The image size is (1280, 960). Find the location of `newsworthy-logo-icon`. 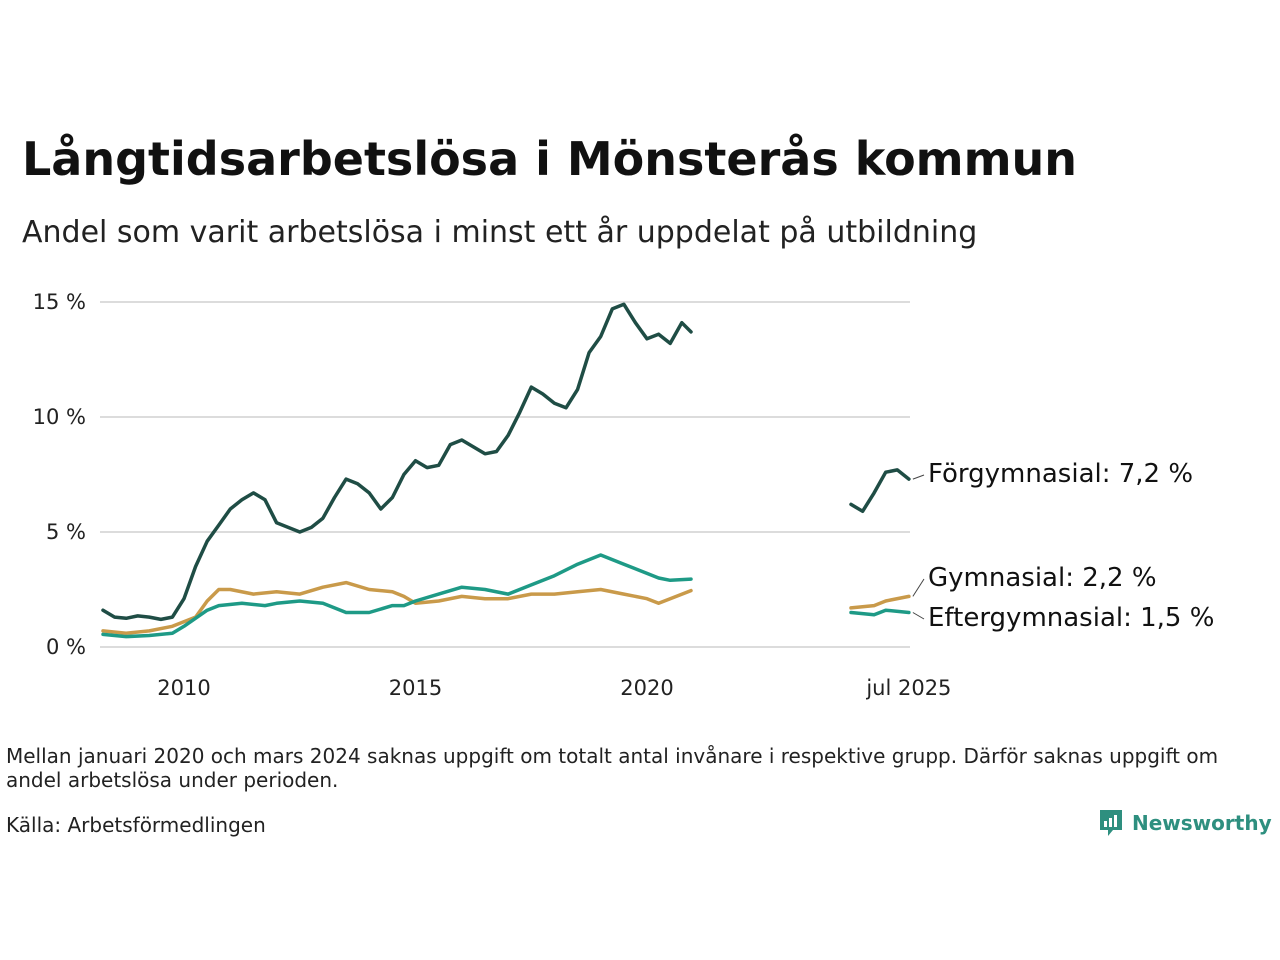

newsworthy-logo-icon is located at coordinates (1111, 823).